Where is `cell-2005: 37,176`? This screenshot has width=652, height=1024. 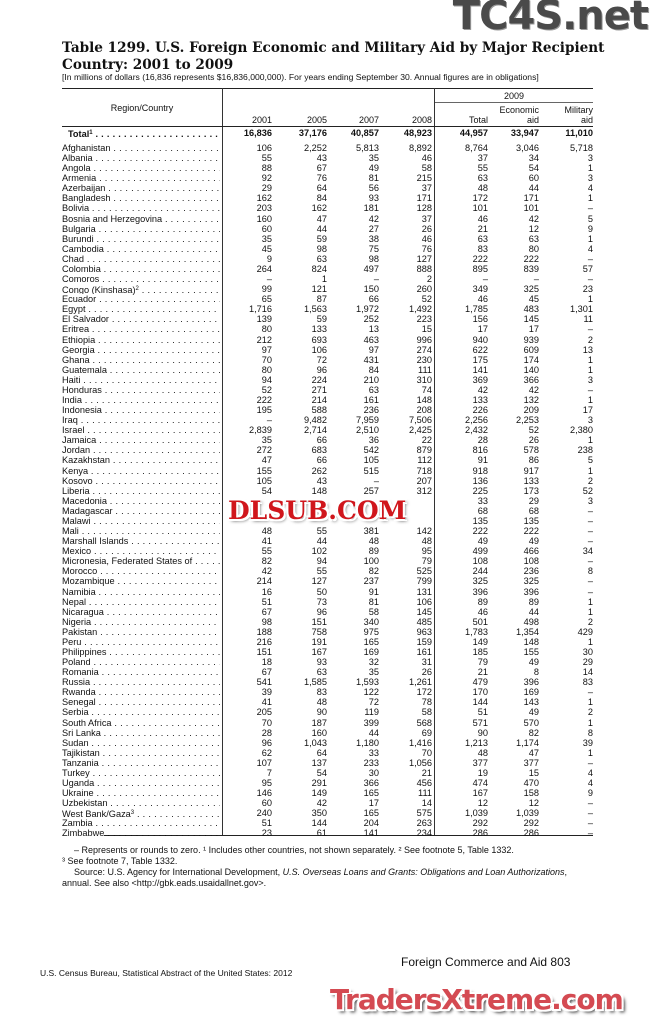
cell-2005: 37,176 is located at coordinates (312, 133).